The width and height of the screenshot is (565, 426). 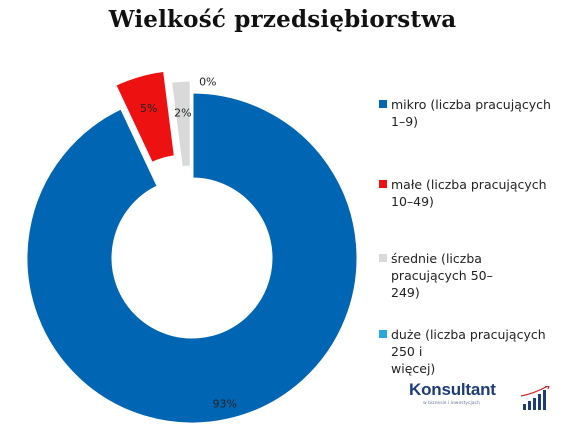 I want to click on legend-swatch-male, so click(x=383, y=184).